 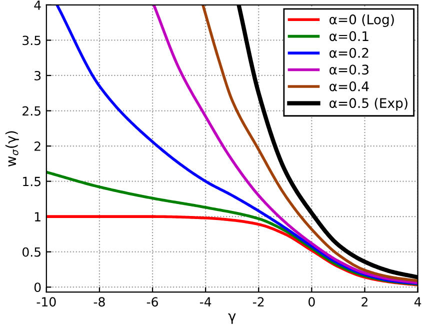 What do you see at coordinates (37, 217) in the screenshot?
I see `y-tick-label: 1` at bounding box center [37, 217].